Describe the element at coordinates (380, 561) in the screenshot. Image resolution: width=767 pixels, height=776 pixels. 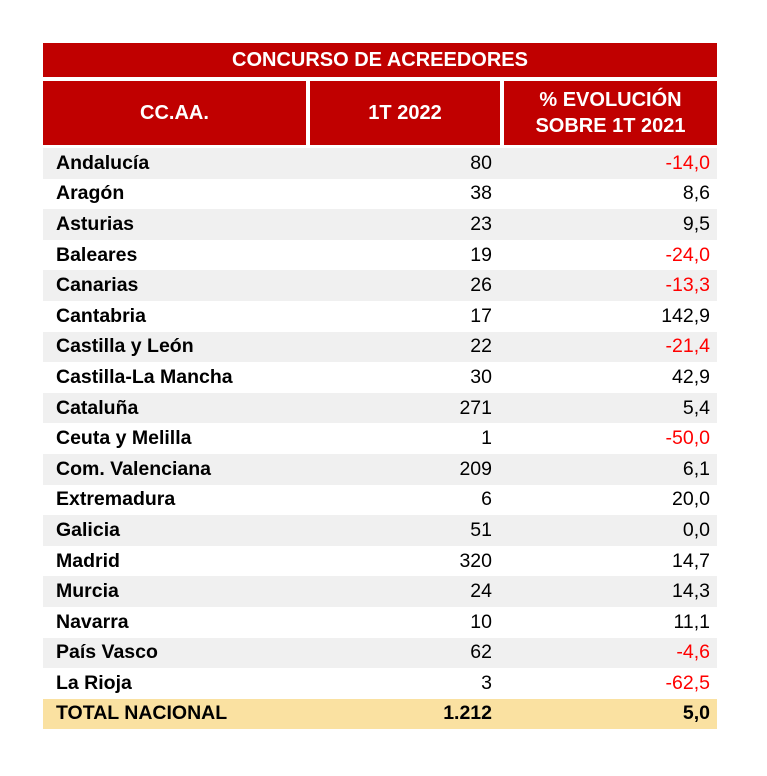
I see `table-row: Madrid 320 14,7` at that location.